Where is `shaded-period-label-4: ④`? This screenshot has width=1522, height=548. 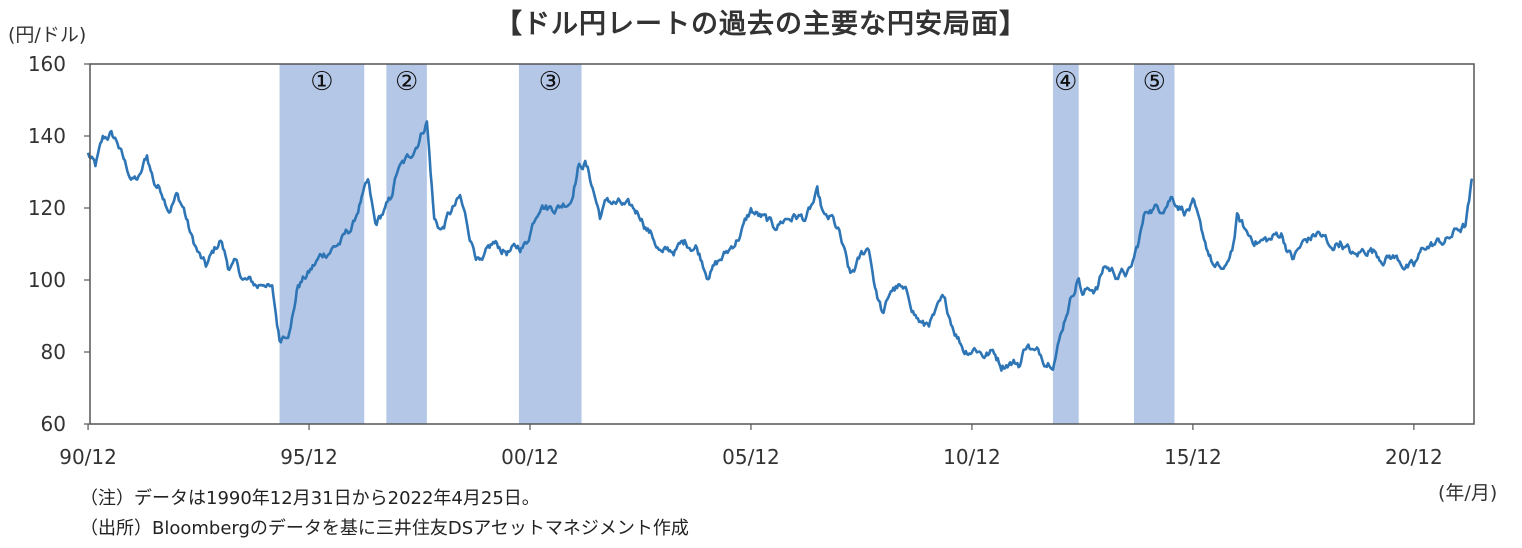 shaded-period-label-4: ④ is located at coordinates (1065, 82).